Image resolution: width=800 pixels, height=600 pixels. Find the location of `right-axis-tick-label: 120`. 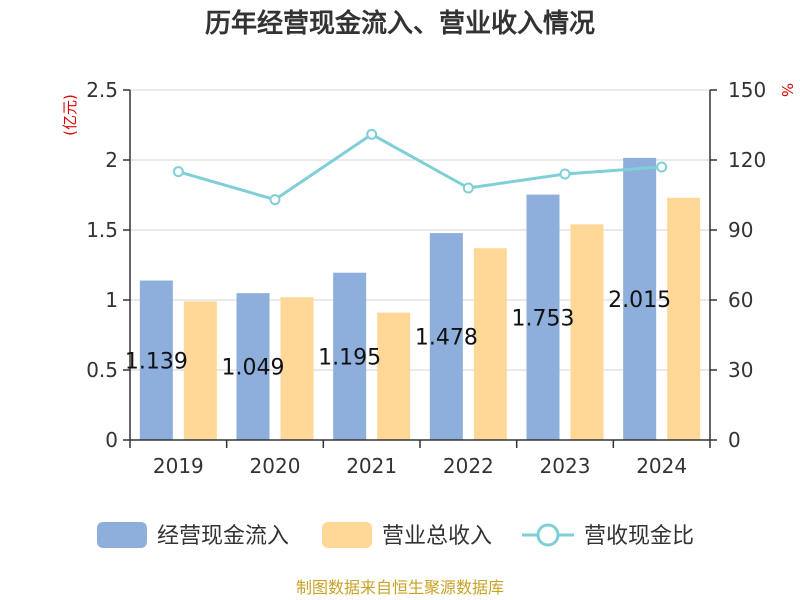

right-axis-tick-label: 120 is located at coordinates (747, 160).